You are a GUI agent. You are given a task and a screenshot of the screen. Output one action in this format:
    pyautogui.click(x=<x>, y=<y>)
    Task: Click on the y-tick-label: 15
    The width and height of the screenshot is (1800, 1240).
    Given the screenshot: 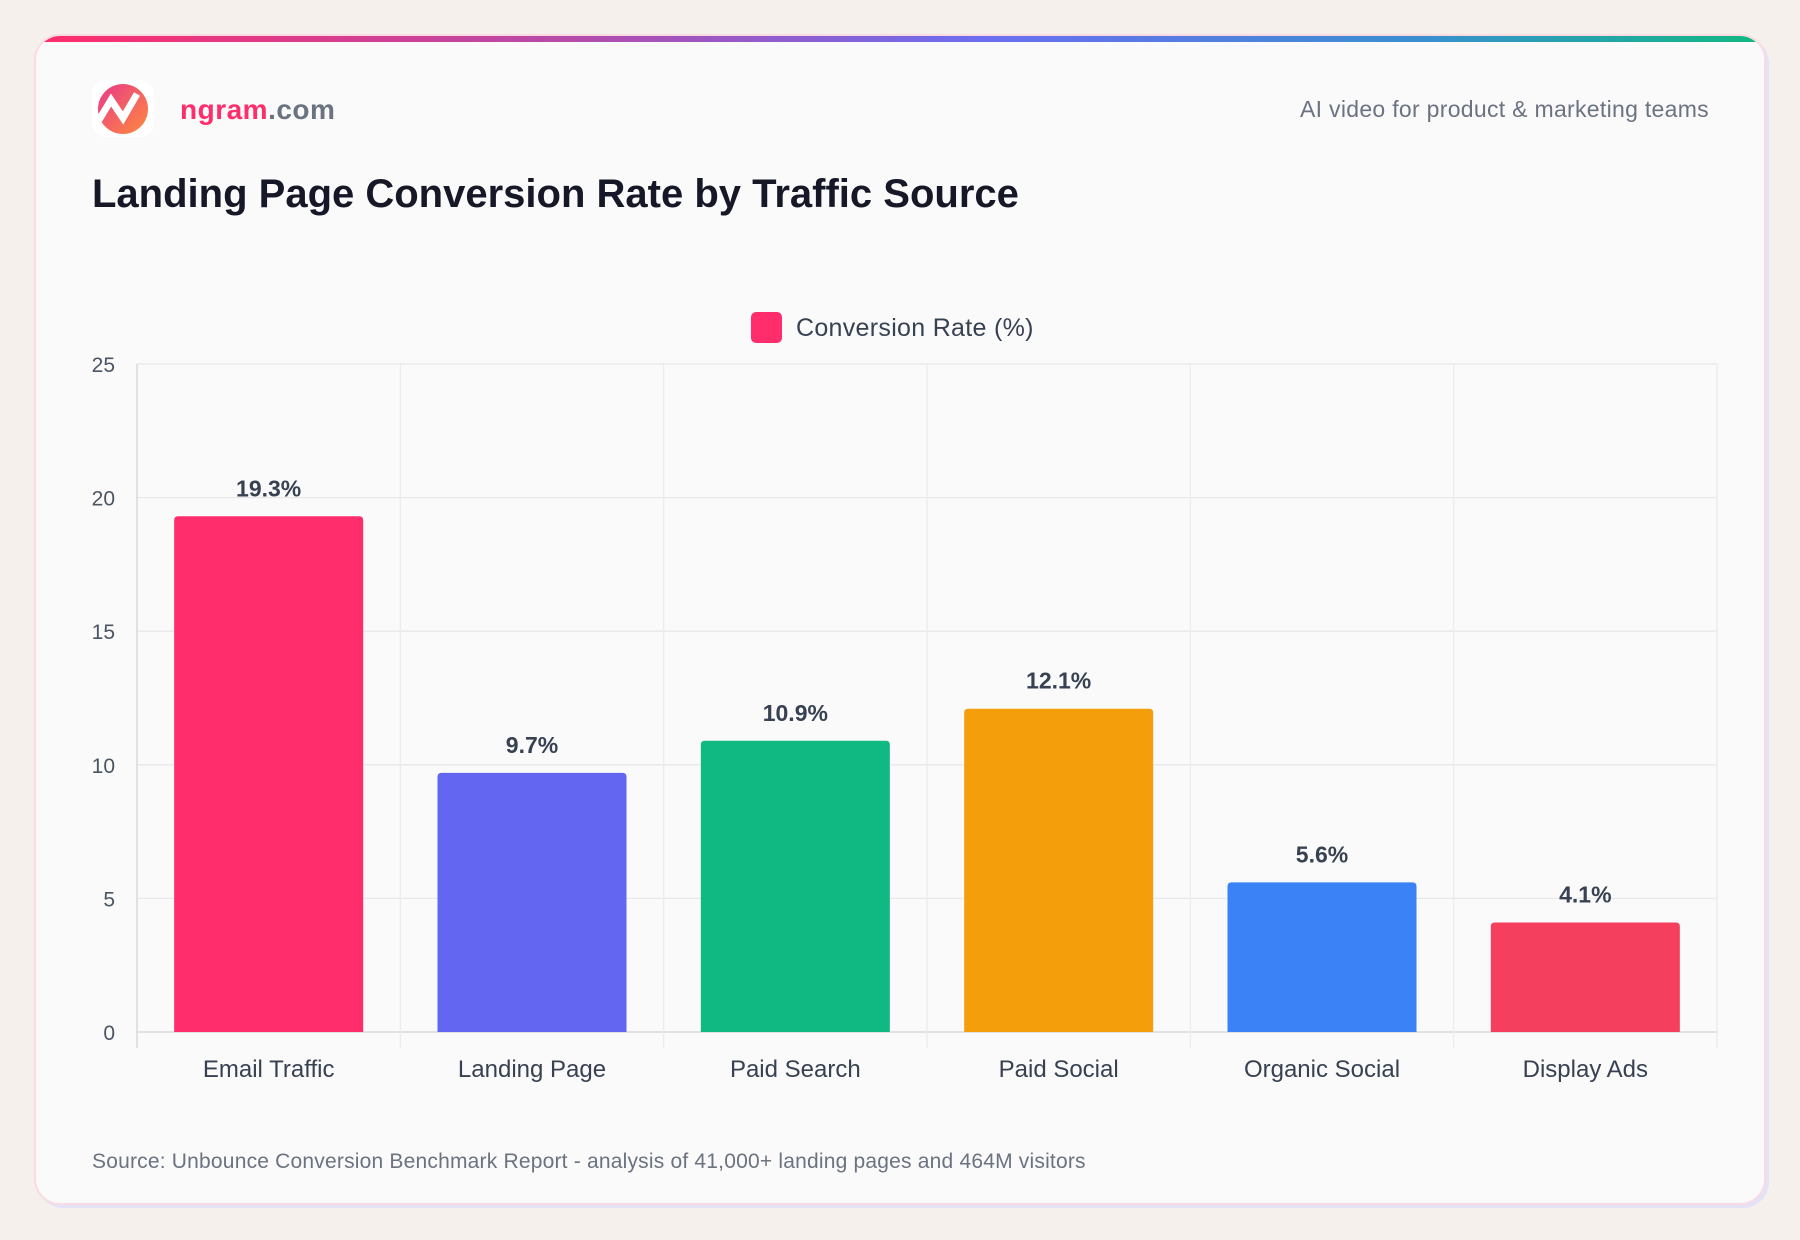 What is the action you would take?
    pyautogui.click(x=103, y=632)
    